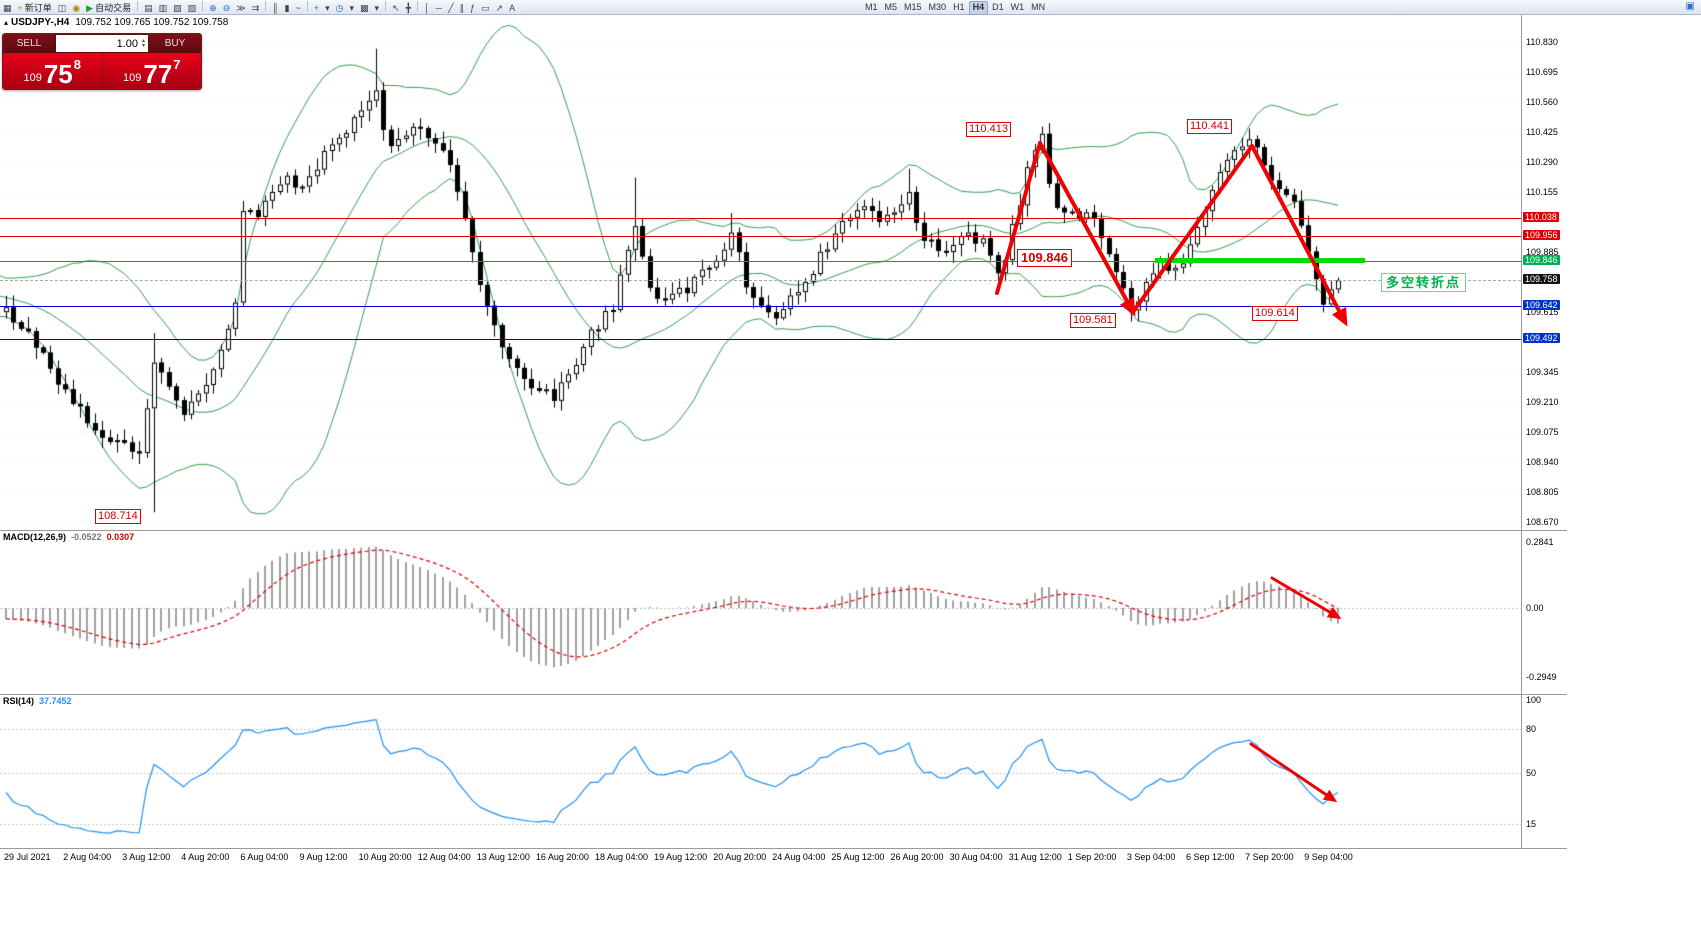 Image resolution: width=1701 pixels, height=940 pixels. I want to click on time-label: 2 Aug 04:00, so click(87, 857).